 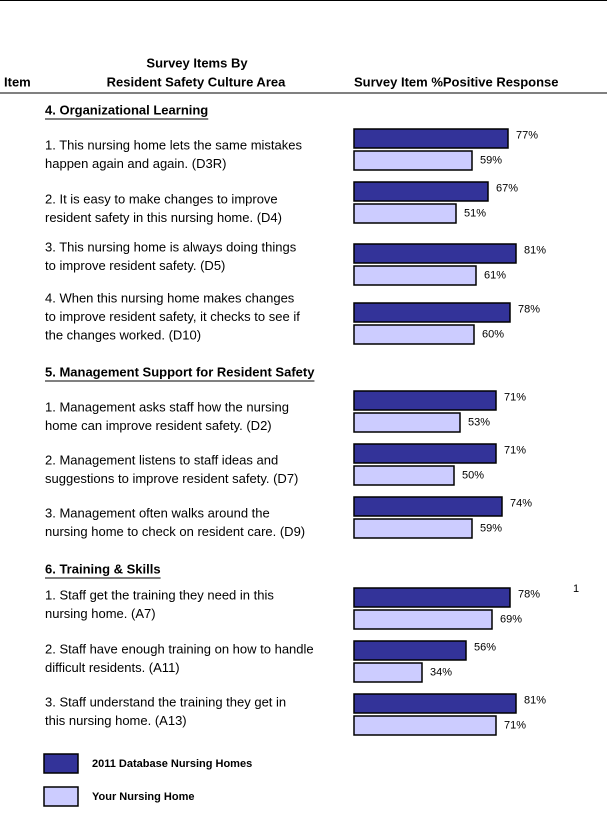 What do you see at coordinates (511, 619) in the screenshot?
I see `value-label: 69%` at bounding box center [511, 619].